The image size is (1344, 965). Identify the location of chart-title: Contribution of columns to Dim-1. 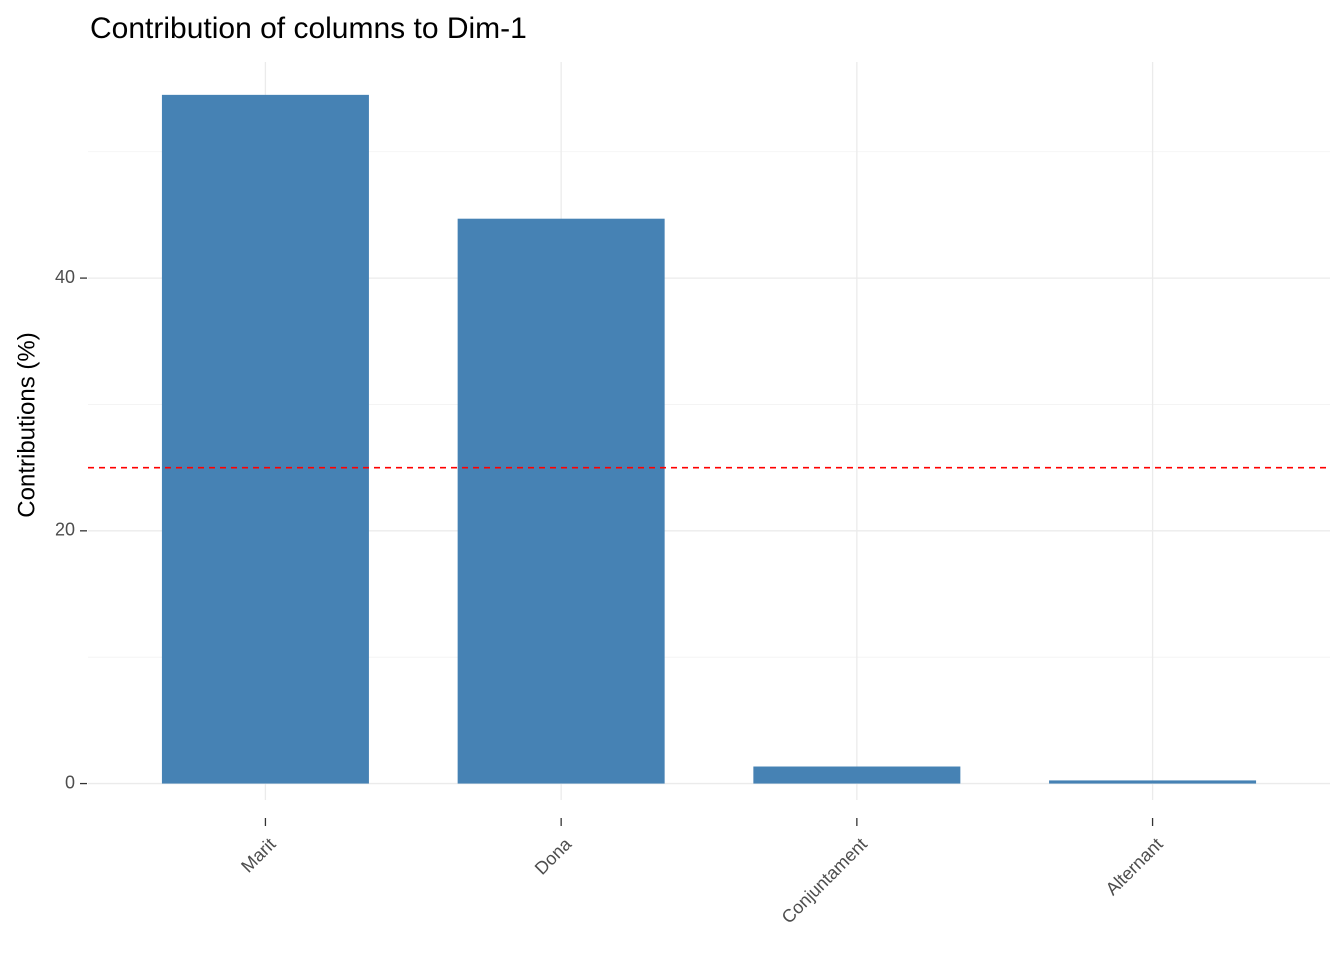
(308, 28).